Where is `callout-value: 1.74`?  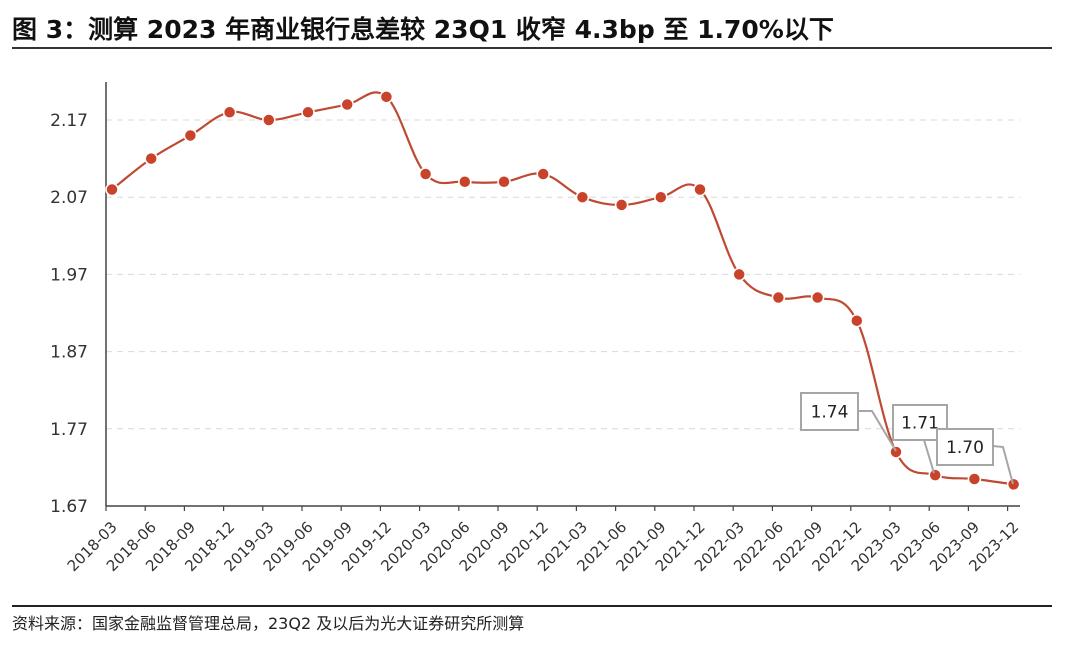
callout-value: 1.74 is located at coordinates (830, 413).